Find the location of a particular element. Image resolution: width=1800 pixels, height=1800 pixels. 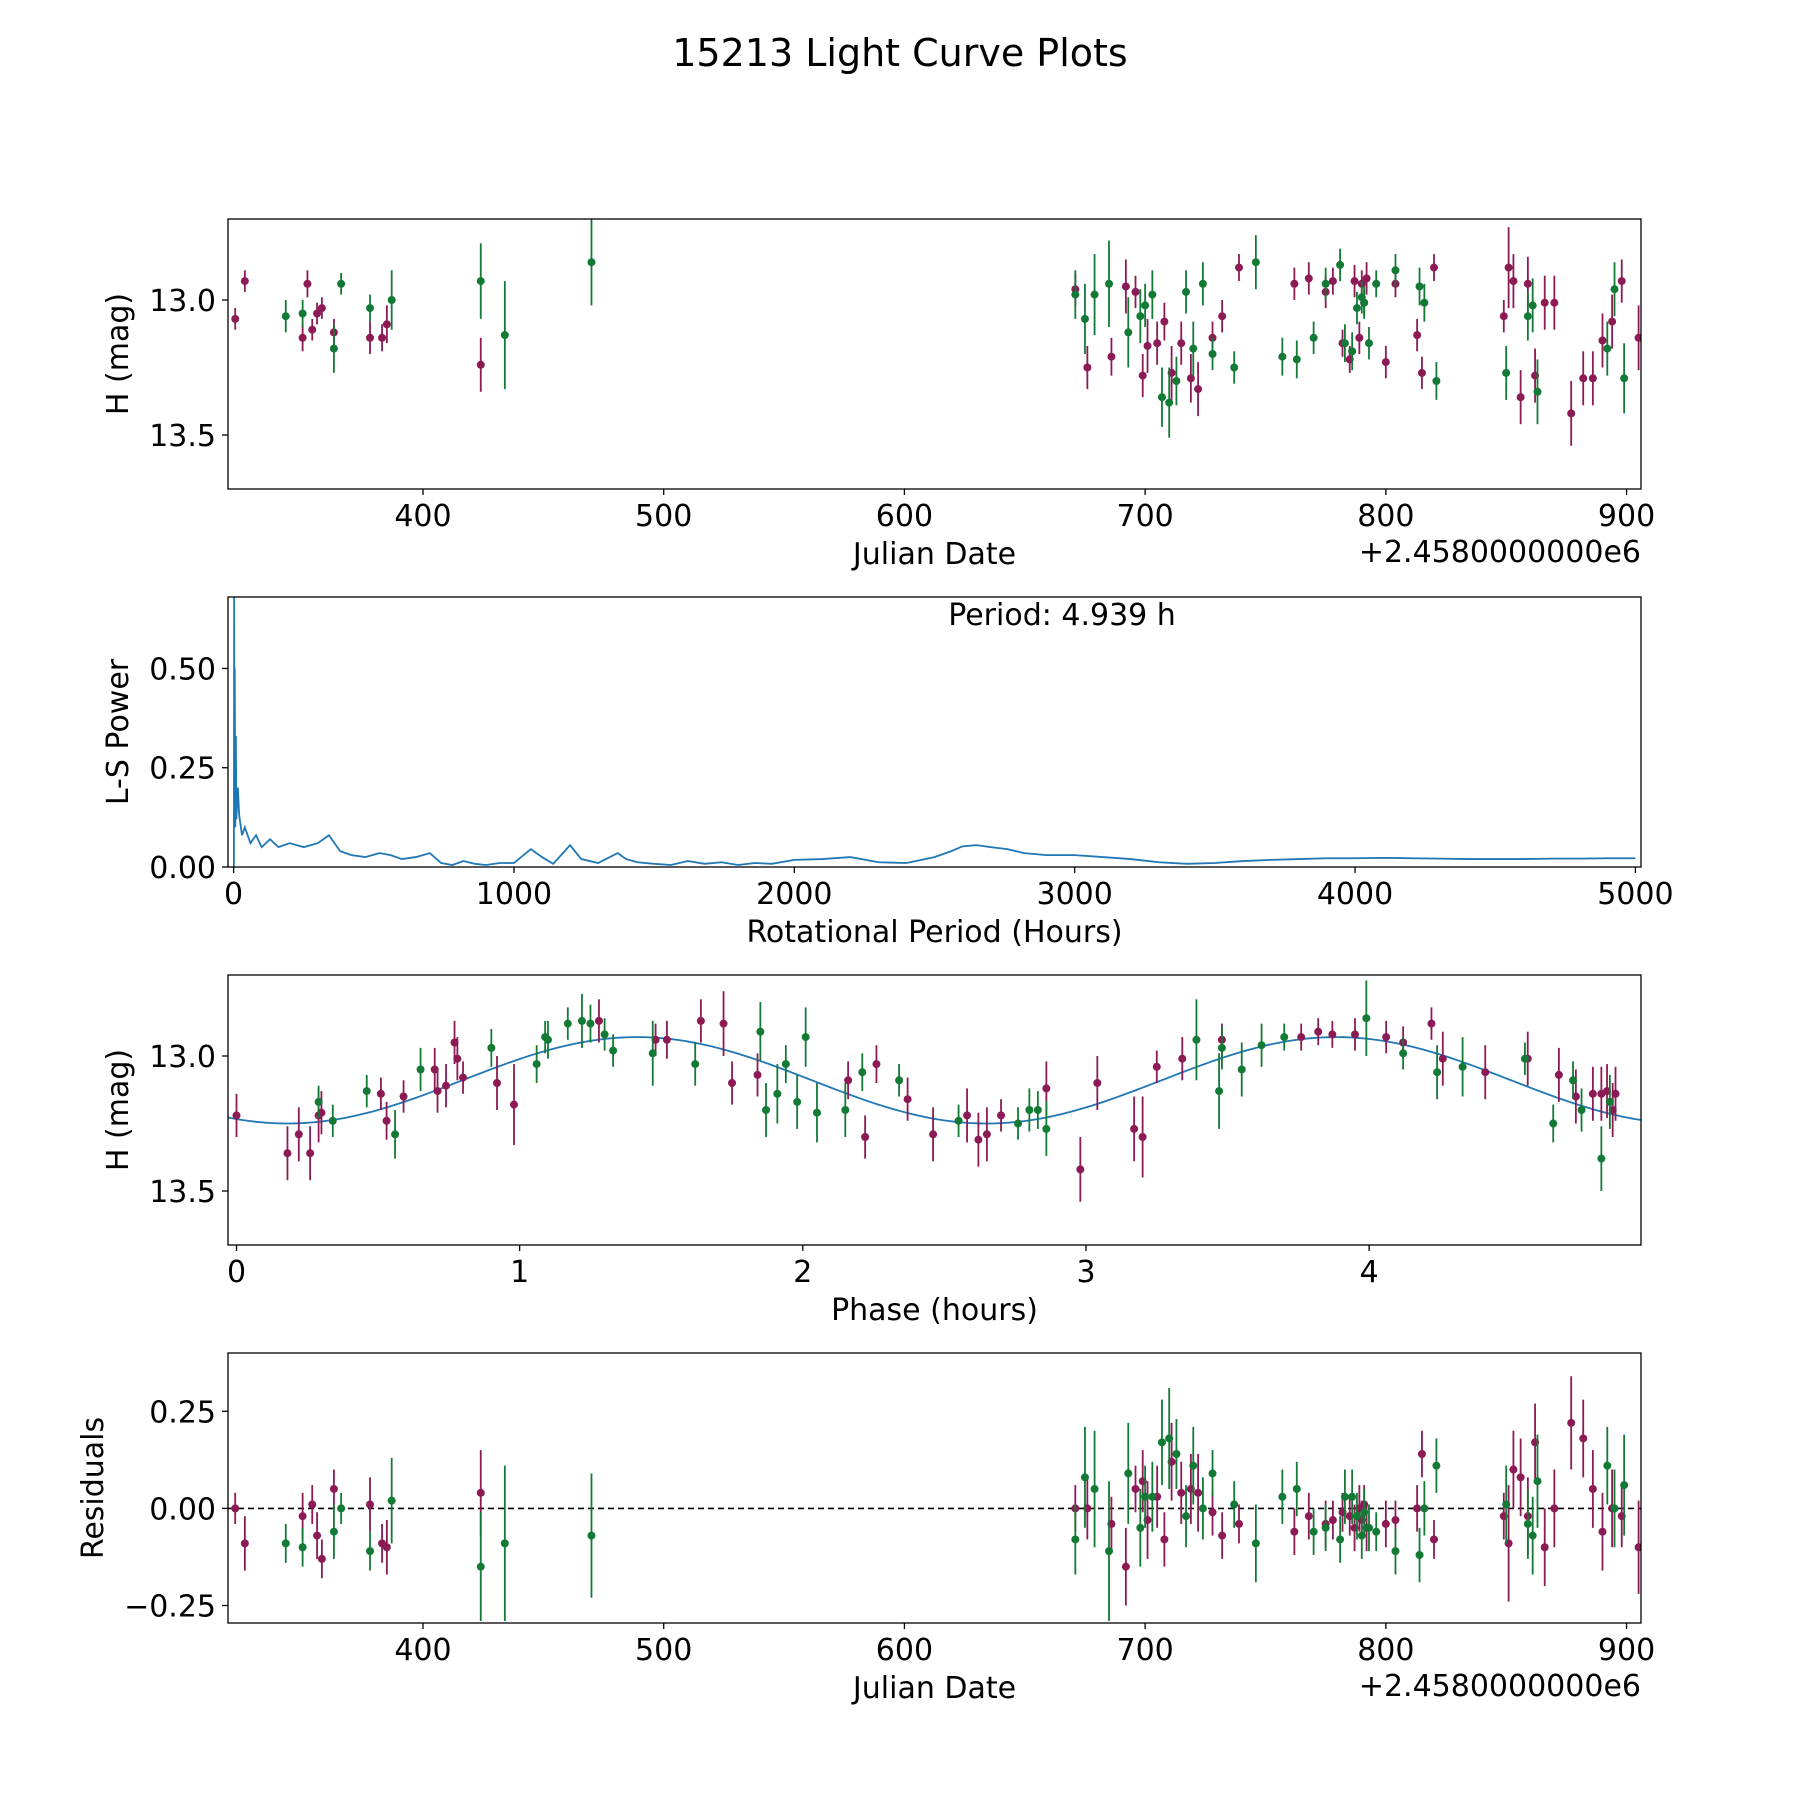

x-tick-label: 600 is located at coordinates (904, 516).